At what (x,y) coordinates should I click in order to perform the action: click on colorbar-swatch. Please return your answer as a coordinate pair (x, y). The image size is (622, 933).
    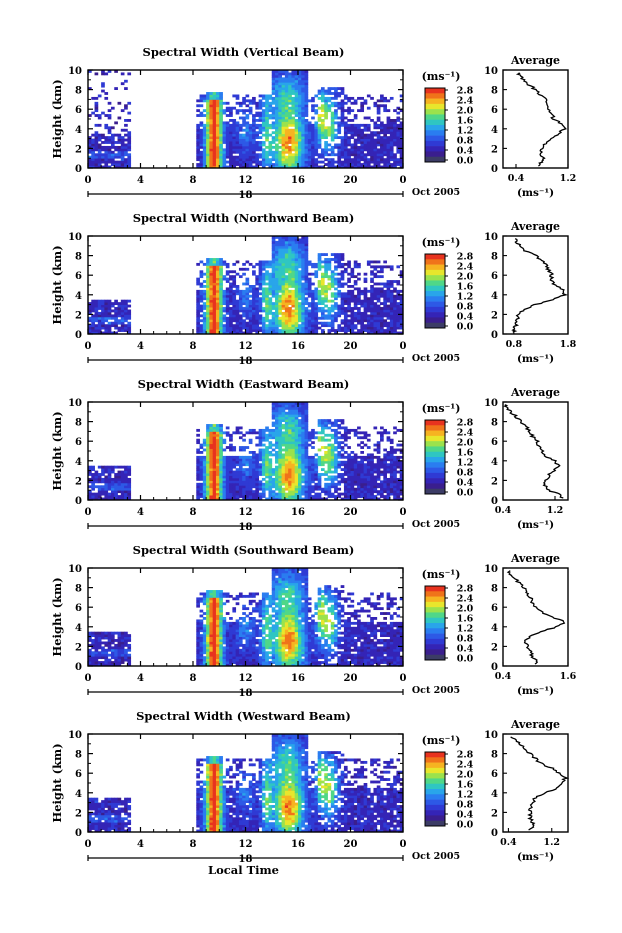
    Looking at the image, I should click on (435, 160).